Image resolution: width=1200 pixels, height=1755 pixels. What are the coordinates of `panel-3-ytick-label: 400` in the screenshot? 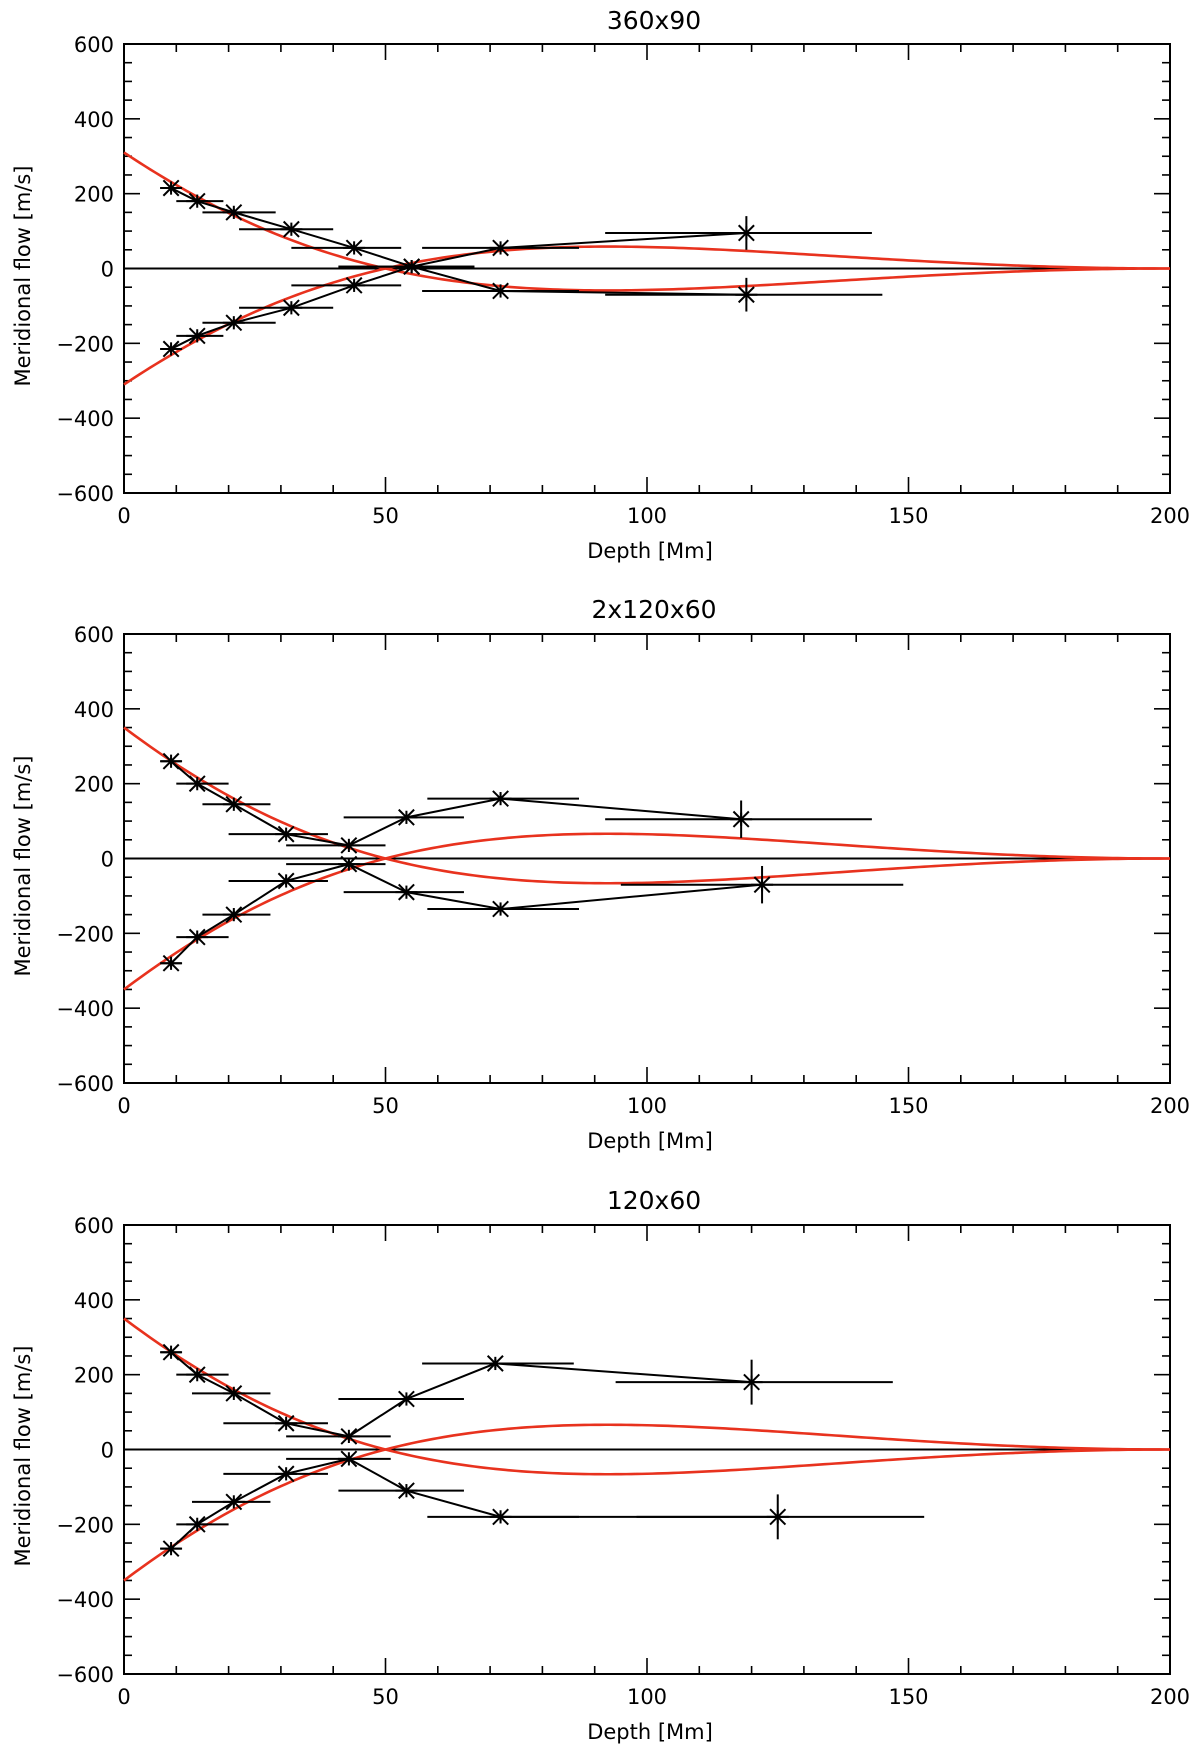 It's located at (94, 1301).